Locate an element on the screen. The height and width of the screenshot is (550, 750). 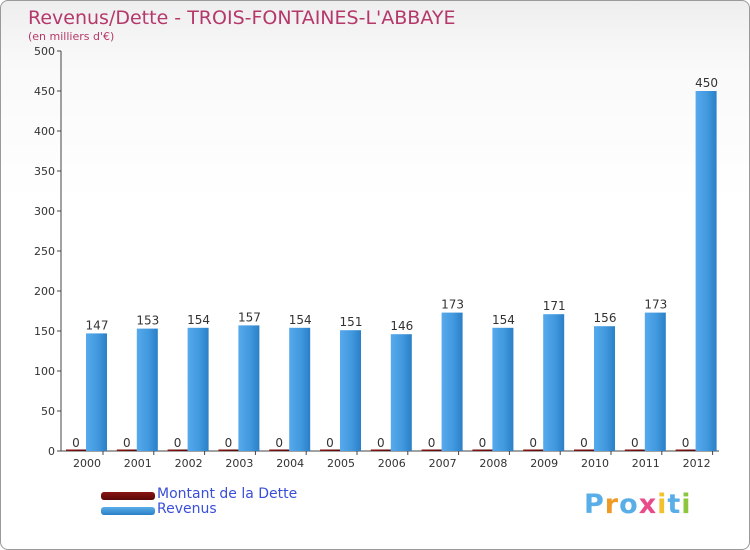
x-tick-label: 2003 is located at coordinates (239, 463).